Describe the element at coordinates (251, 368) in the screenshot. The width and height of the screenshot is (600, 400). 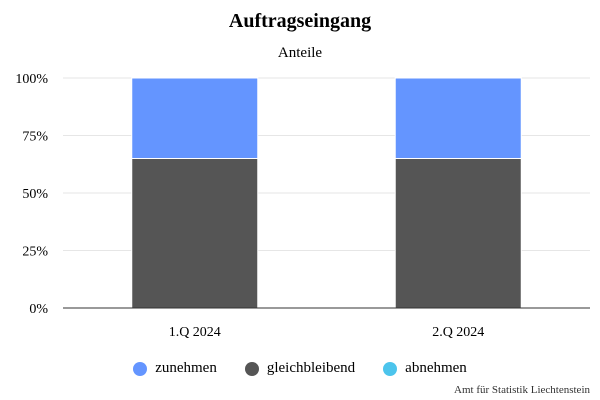
I see `legend-marker-gleichbleibend` at that location.